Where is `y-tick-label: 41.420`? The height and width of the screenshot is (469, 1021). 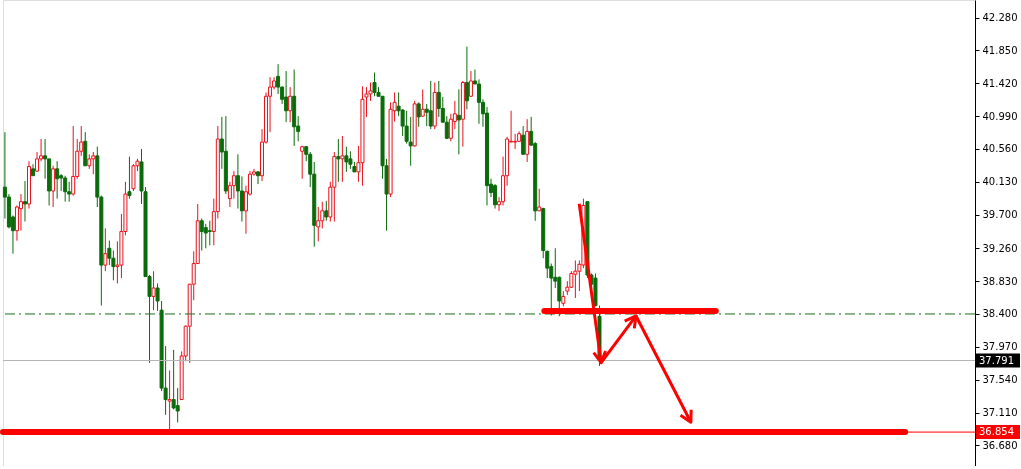
y-tick-label: 41.420 is located at coordinates (1000, 83).